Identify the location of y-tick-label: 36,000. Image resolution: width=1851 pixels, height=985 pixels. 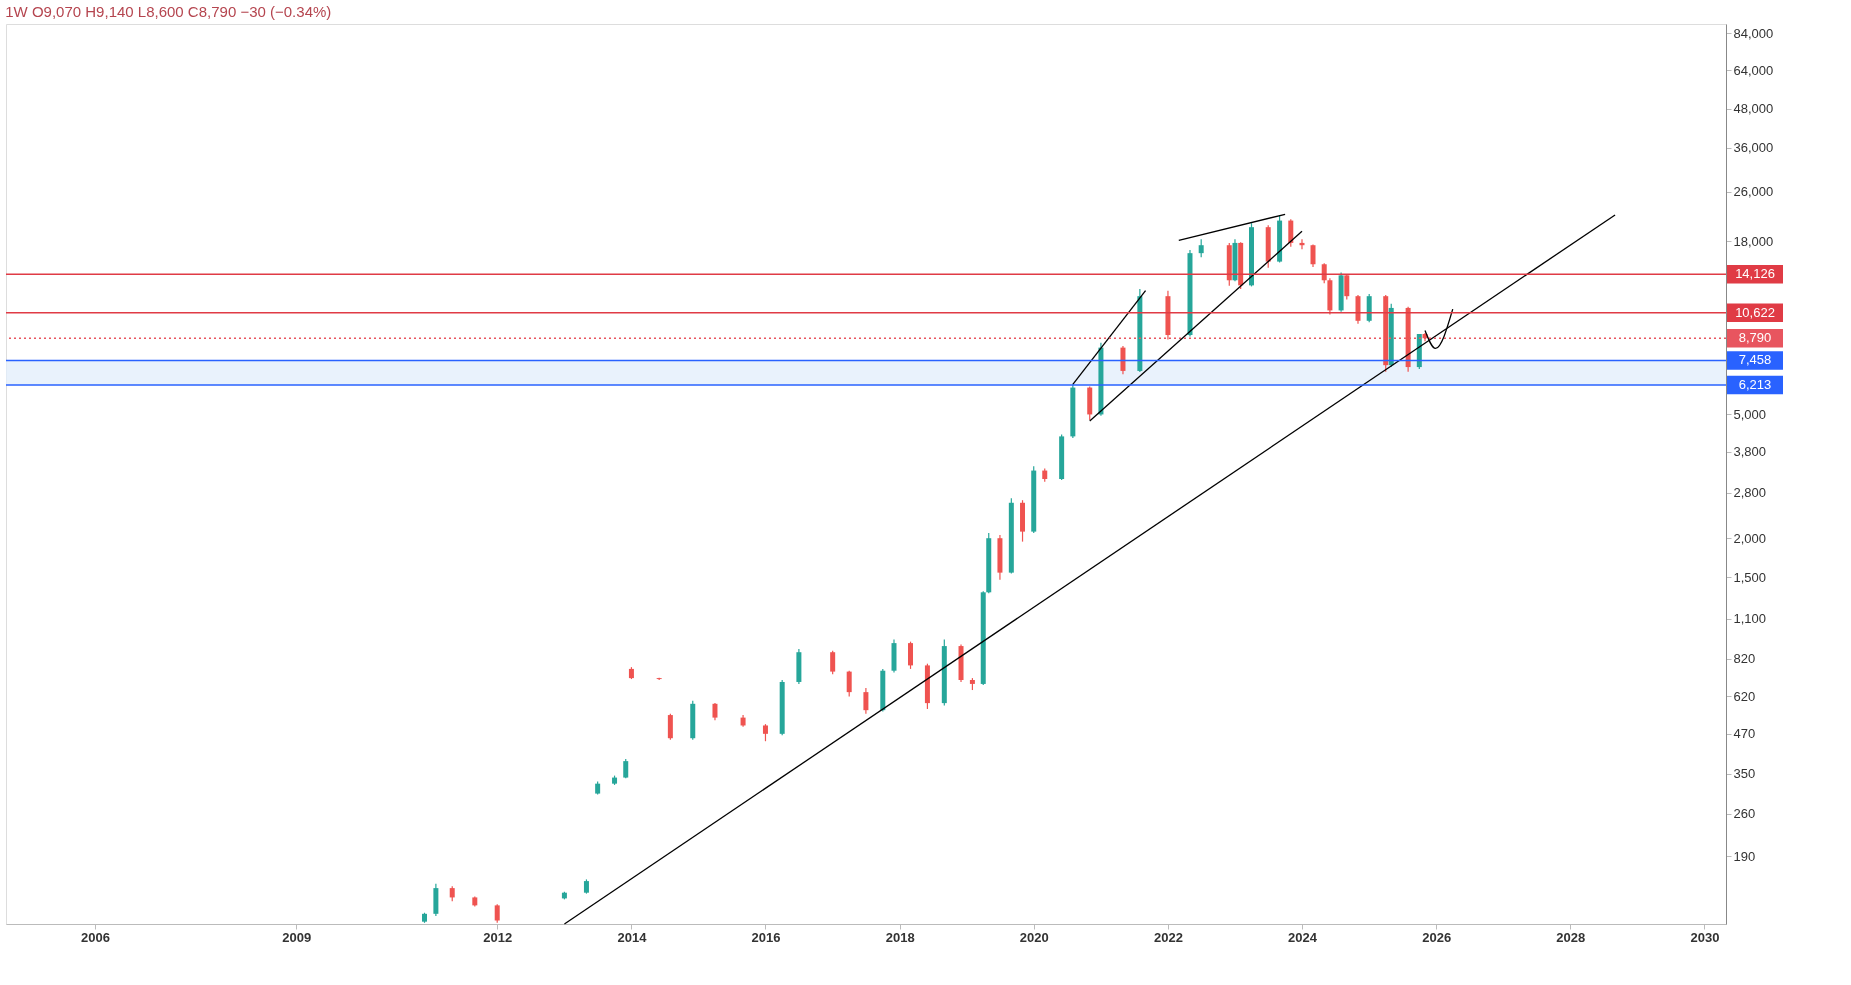
(1753, 148).